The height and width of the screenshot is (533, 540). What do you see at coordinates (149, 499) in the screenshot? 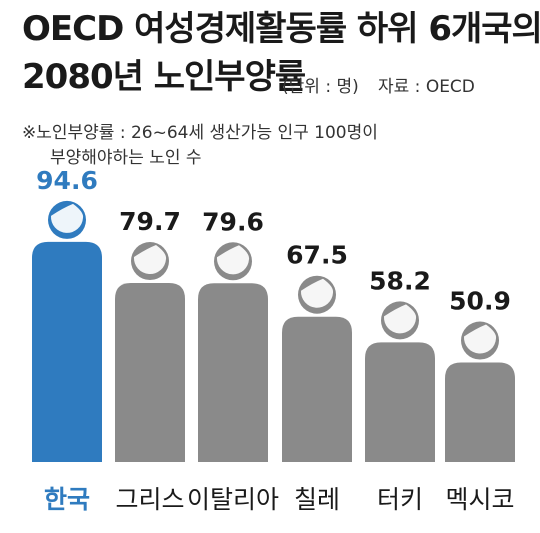
I see `category-label-1: 그리스` at bounding box center [149, 499].